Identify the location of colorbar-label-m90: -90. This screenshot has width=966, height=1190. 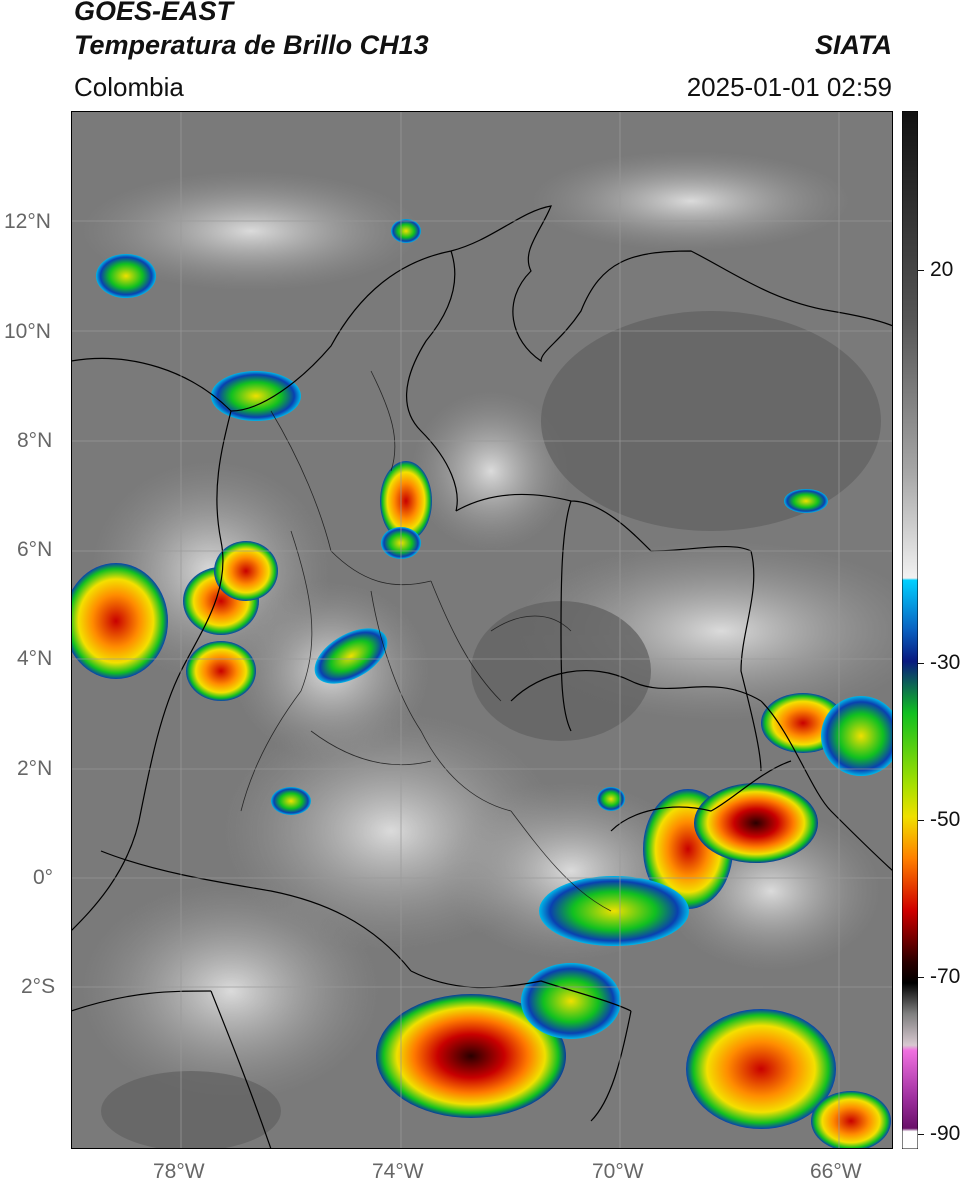
(945, 1133).